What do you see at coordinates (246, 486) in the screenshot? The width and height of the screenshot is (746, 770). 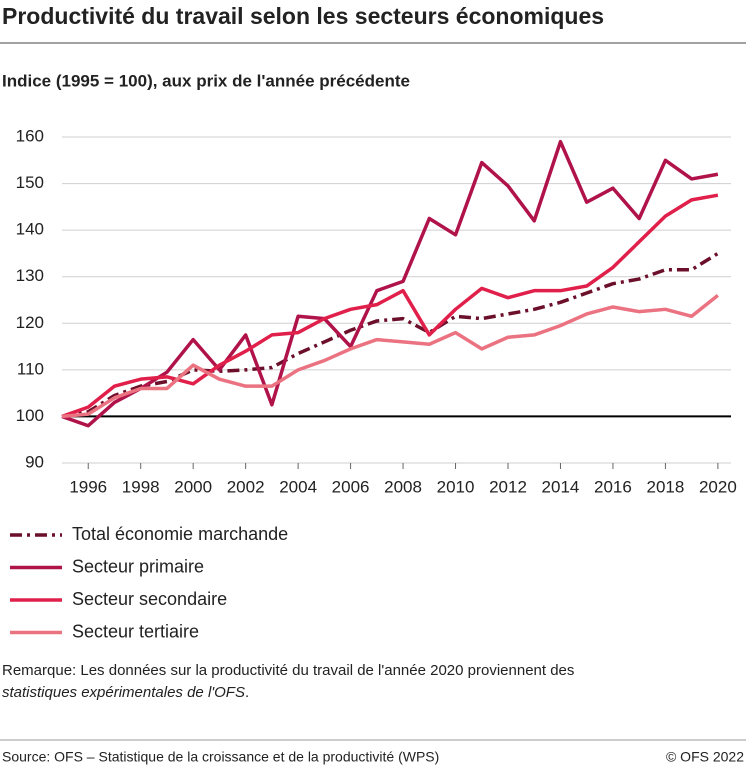 I see `x-tick-label: 2002` at bounding box center [246, 486].